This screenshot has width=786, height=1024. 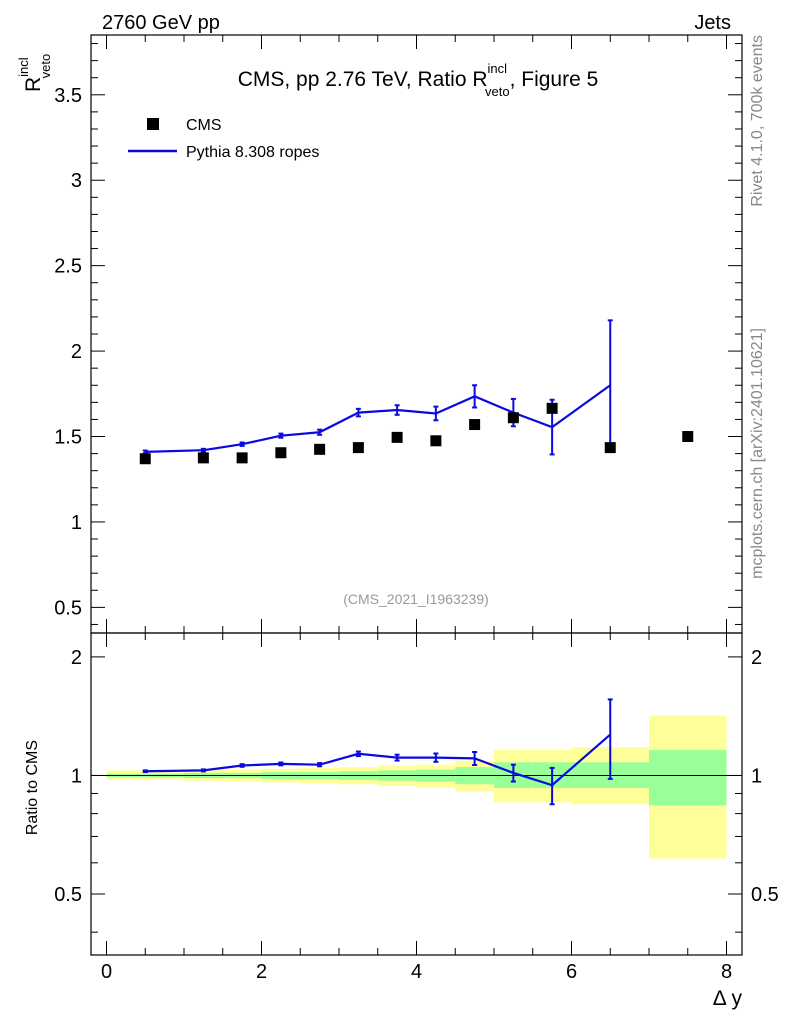 What do you see at coordinates (153, 124) in the screenshot?
I see `legend-marker-cms` at bounding box center [153, 124].